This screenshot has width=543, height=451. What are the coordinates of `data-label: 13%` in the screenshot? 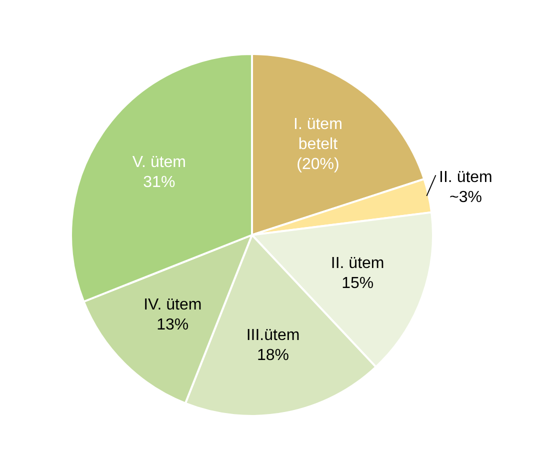 It's located at (172, 324).